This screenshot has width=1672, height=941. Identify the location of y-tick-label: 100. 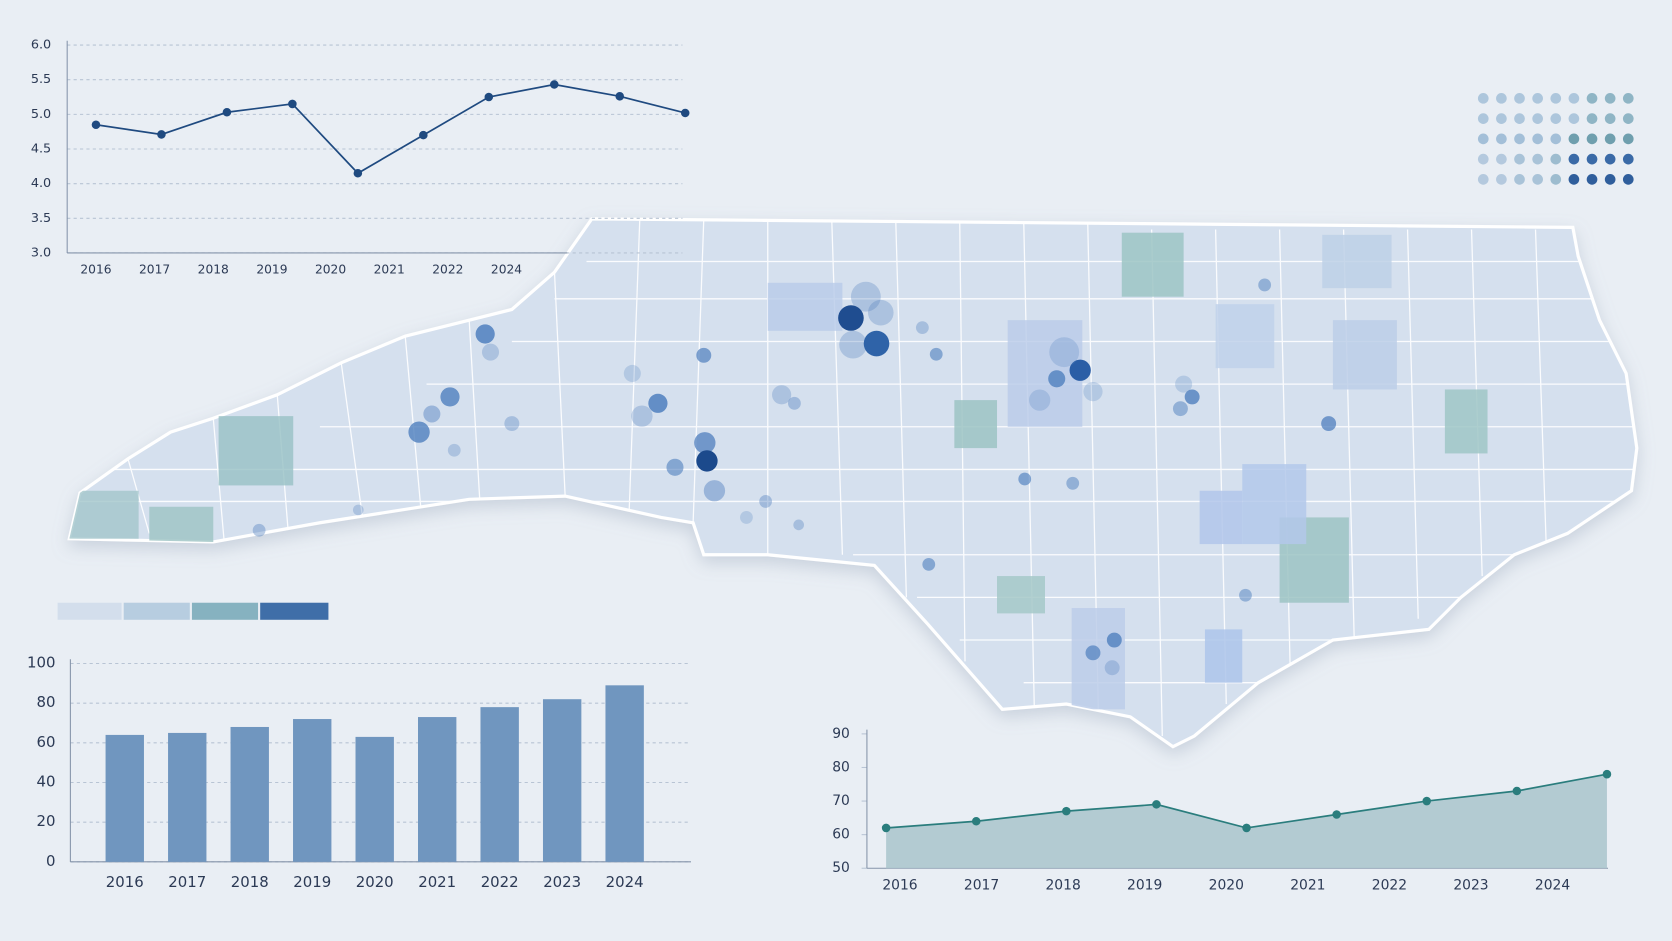
(41, 663).